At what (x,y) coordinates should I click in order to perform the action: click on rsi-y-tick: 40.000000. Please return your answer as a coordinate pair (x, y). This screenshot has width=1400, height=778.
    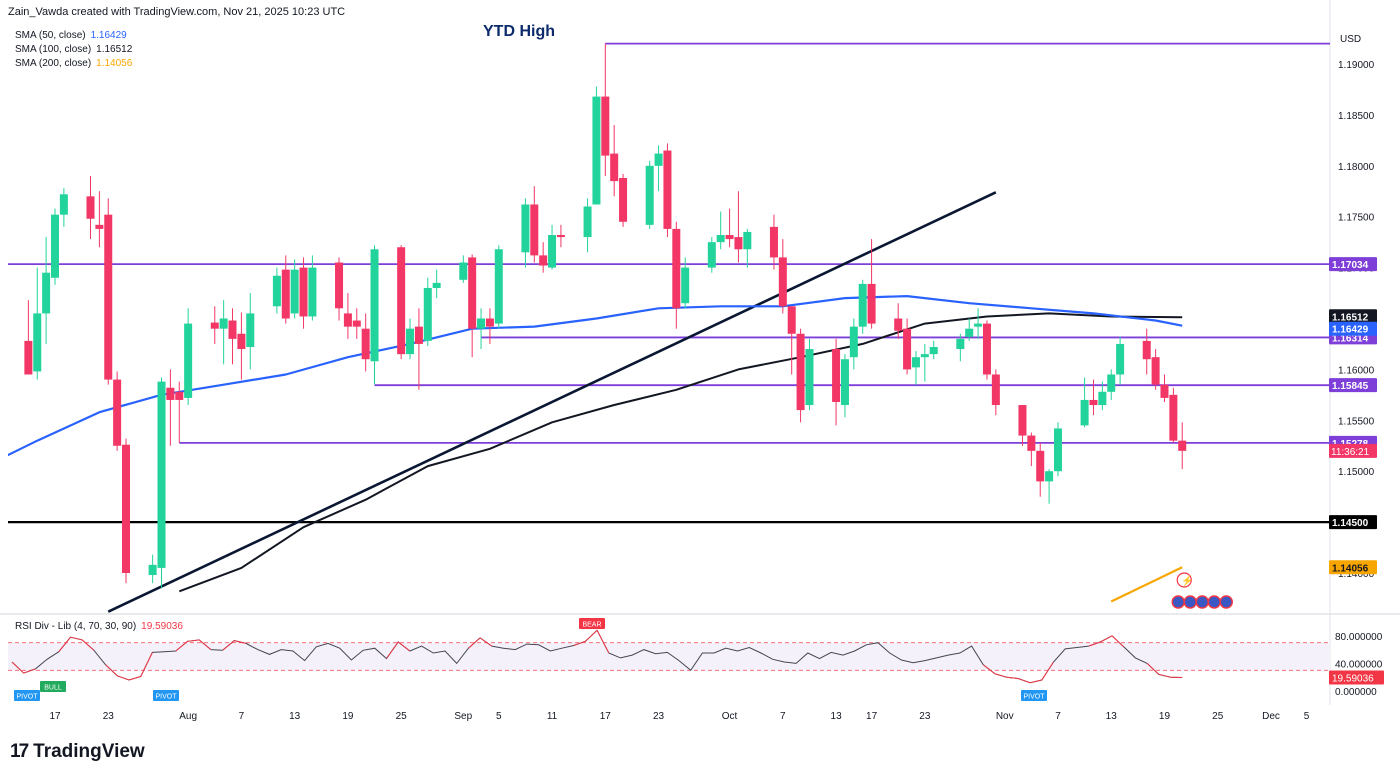
    Looking at the image, I should click on (1359, 664).